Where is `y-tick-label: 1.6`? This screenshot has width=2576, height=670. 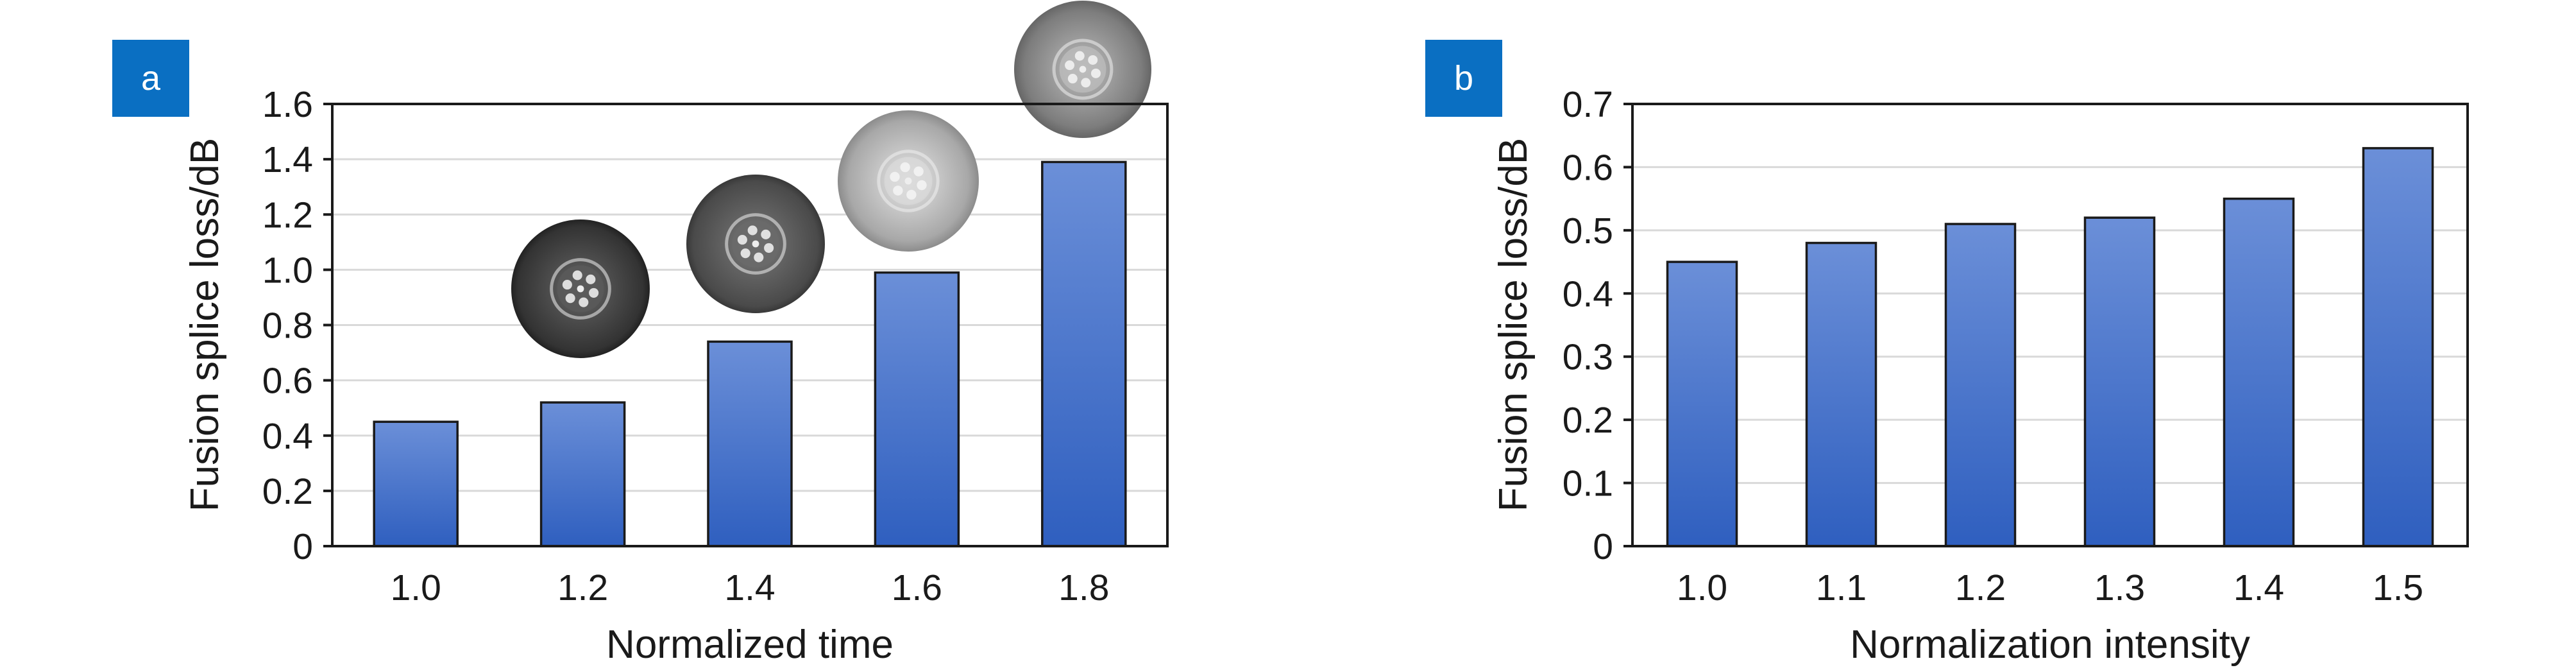 y-tick-label: 1.6 is located at coordinates (287, 104).